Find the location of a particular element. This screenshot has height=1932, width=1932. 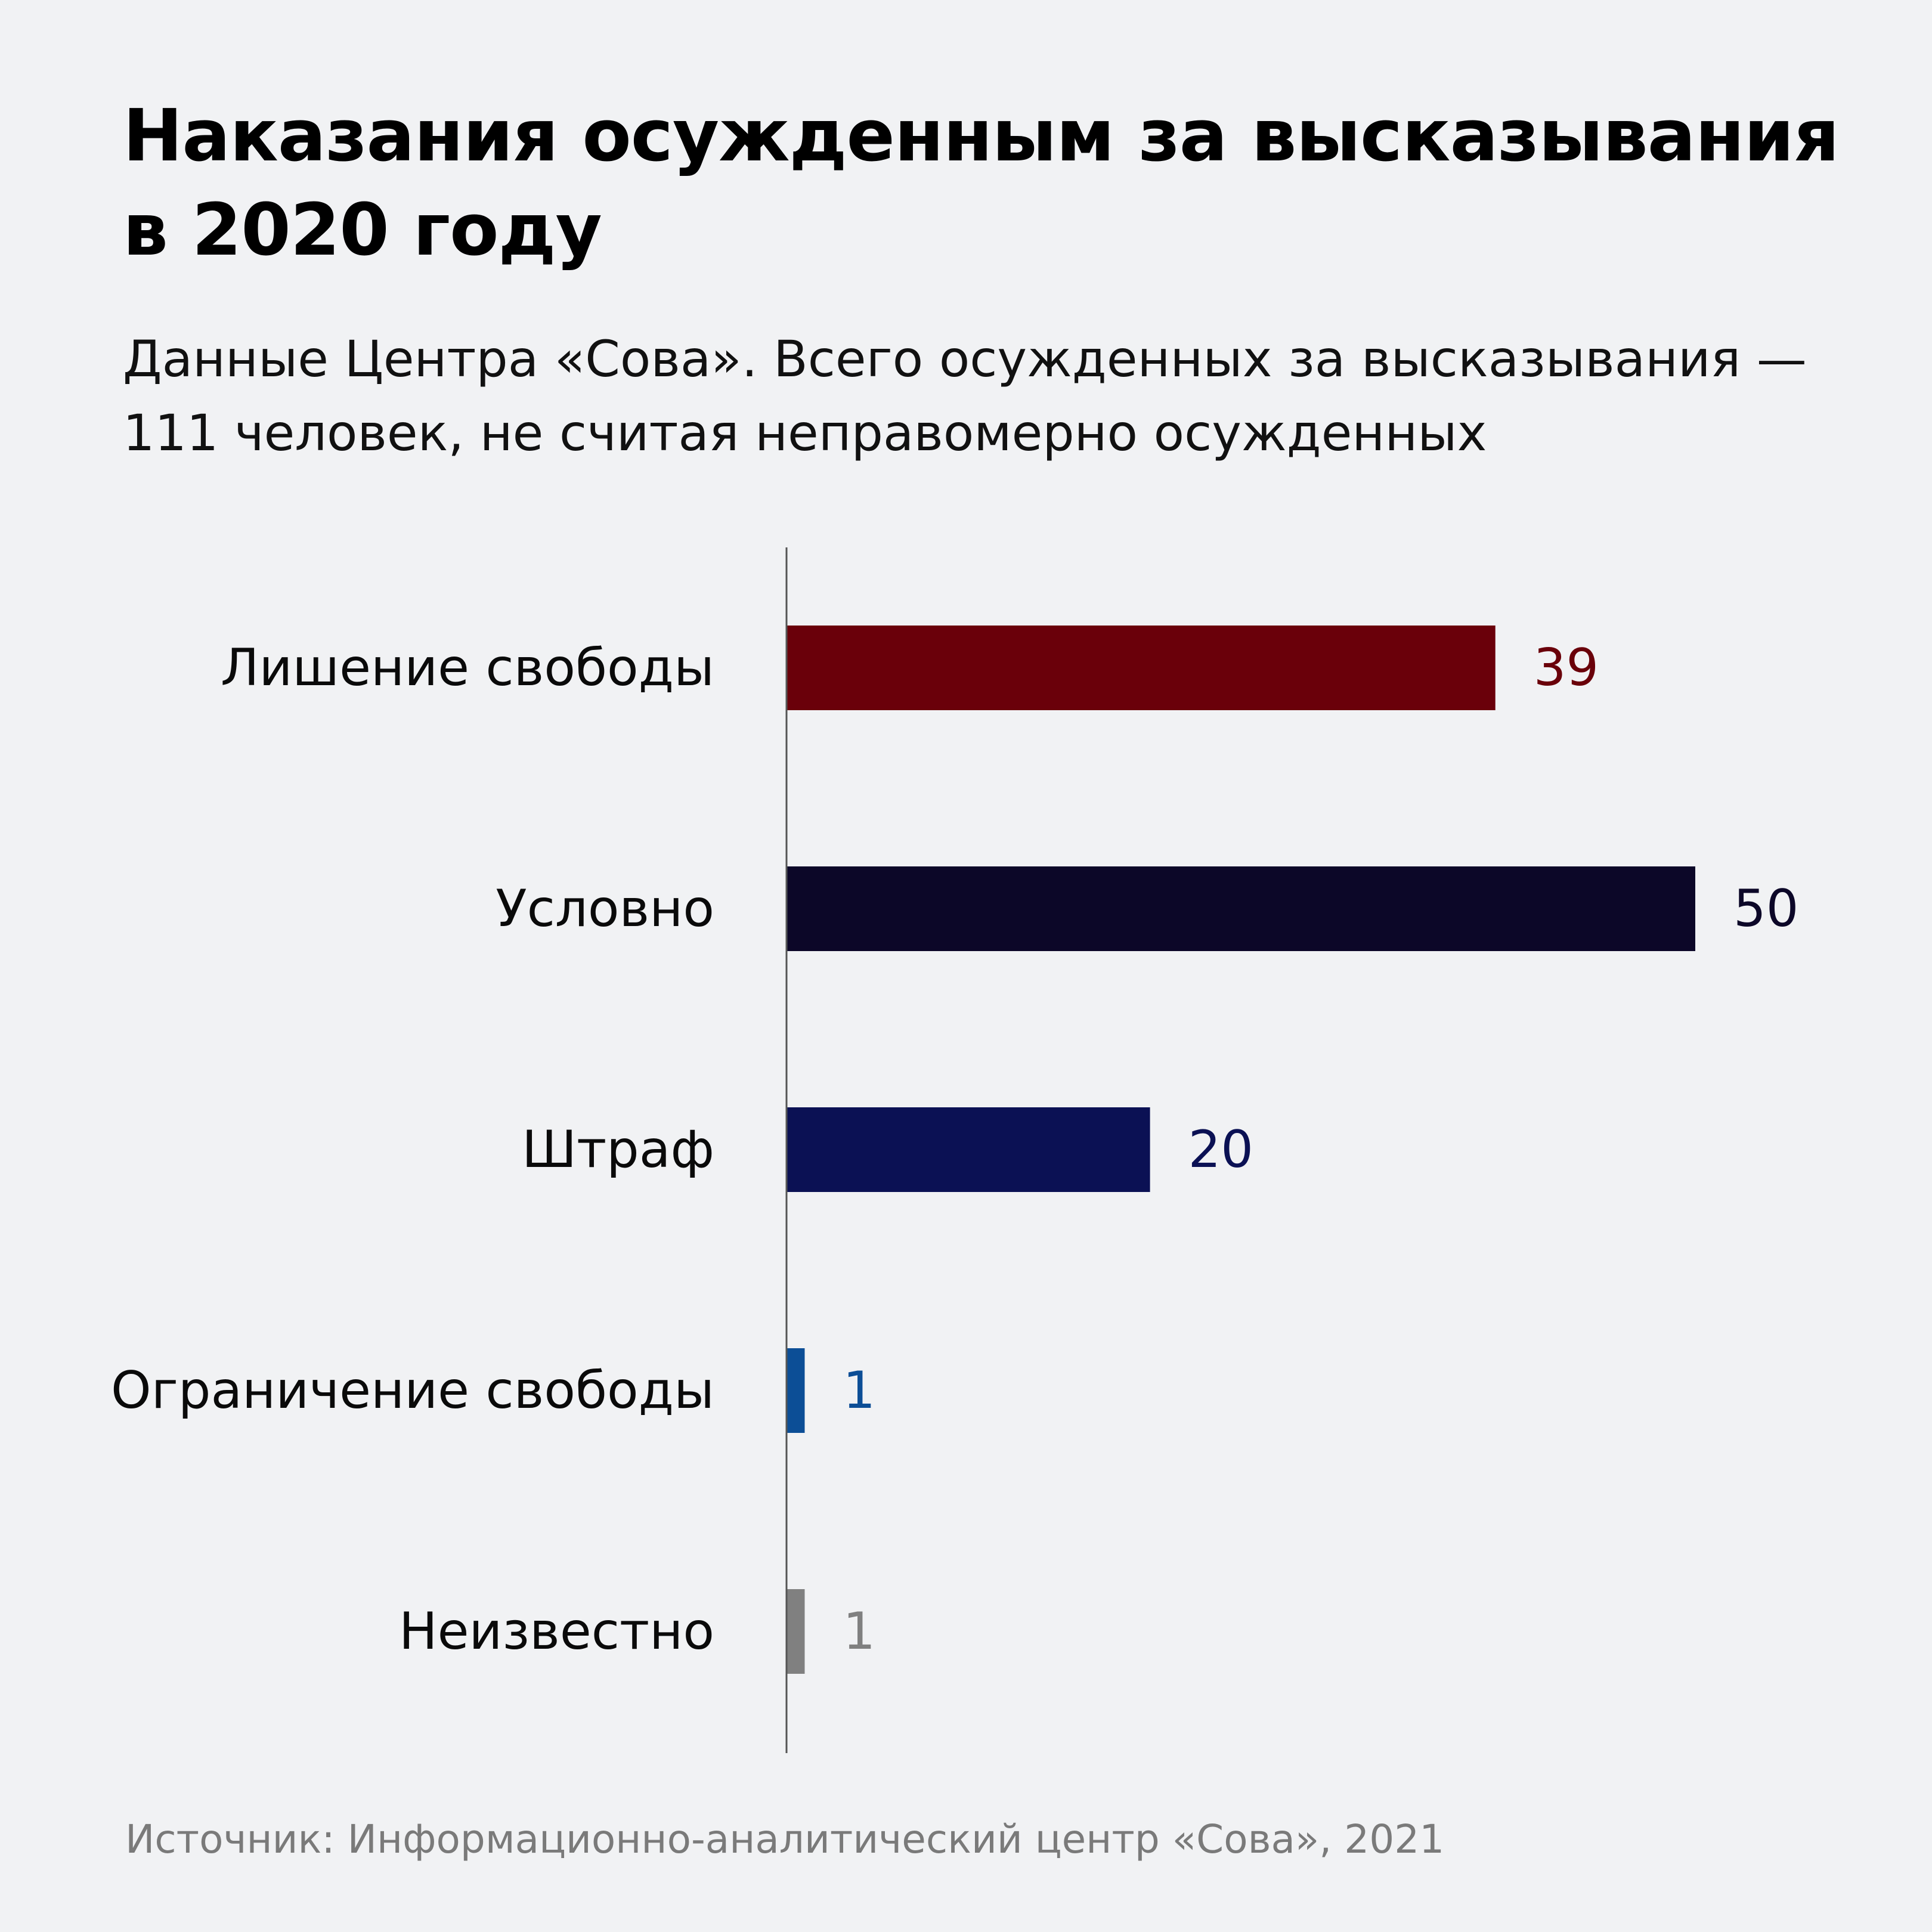

category-label-0: Лишение свободы is located at coordinates (468, 668).